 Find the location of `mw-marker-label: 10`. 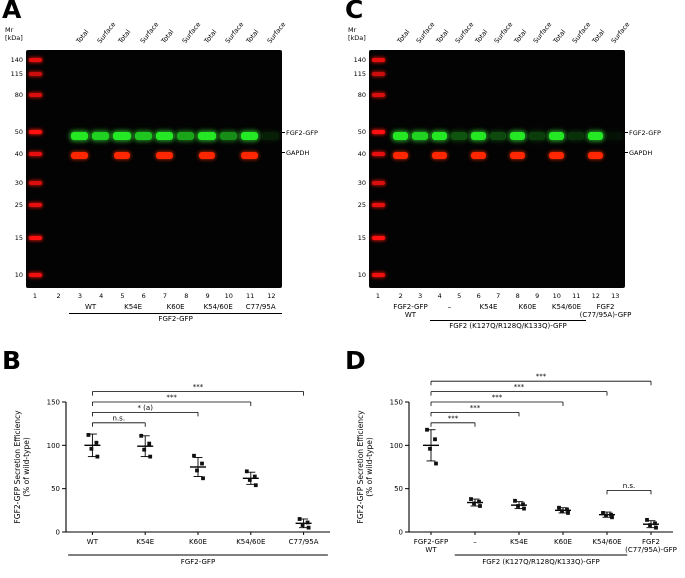

mw-marker-label: 10 is located at coordinates (18, 275).